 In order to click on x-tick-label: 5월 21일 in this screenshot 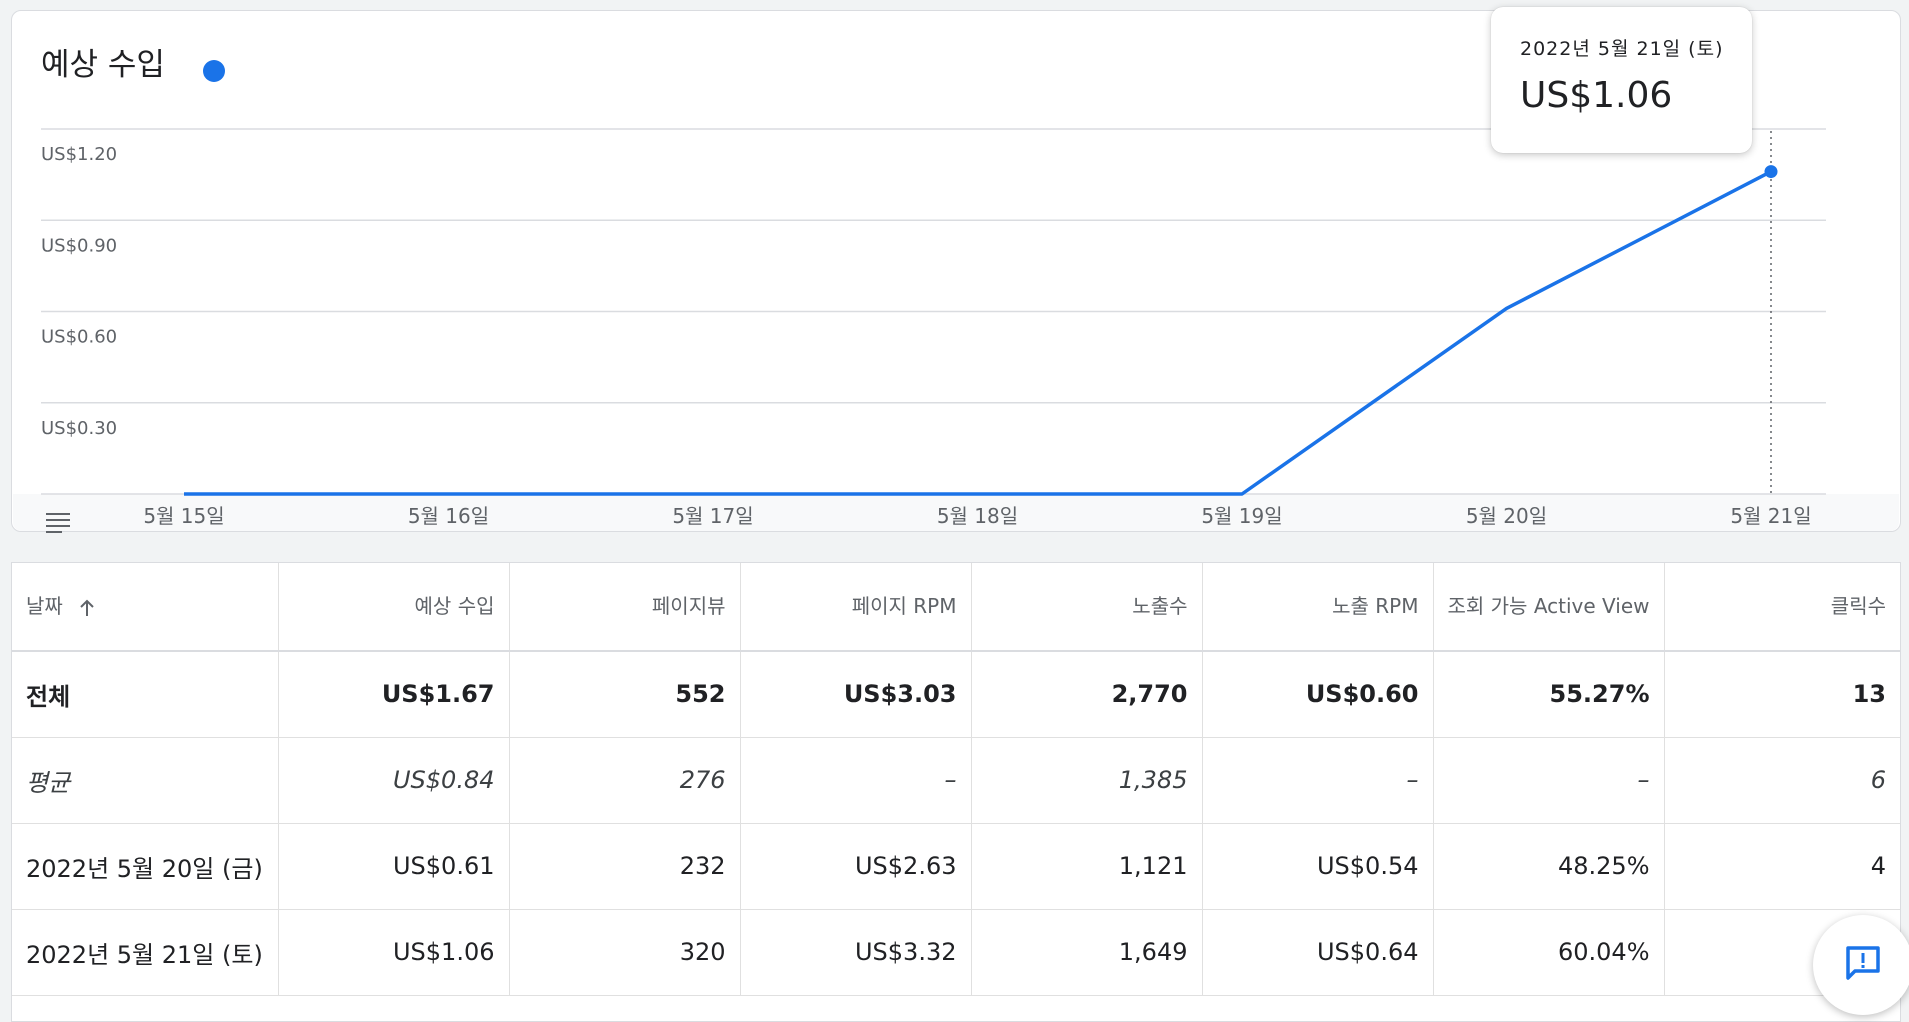, I will do `click(1770, 516)`.